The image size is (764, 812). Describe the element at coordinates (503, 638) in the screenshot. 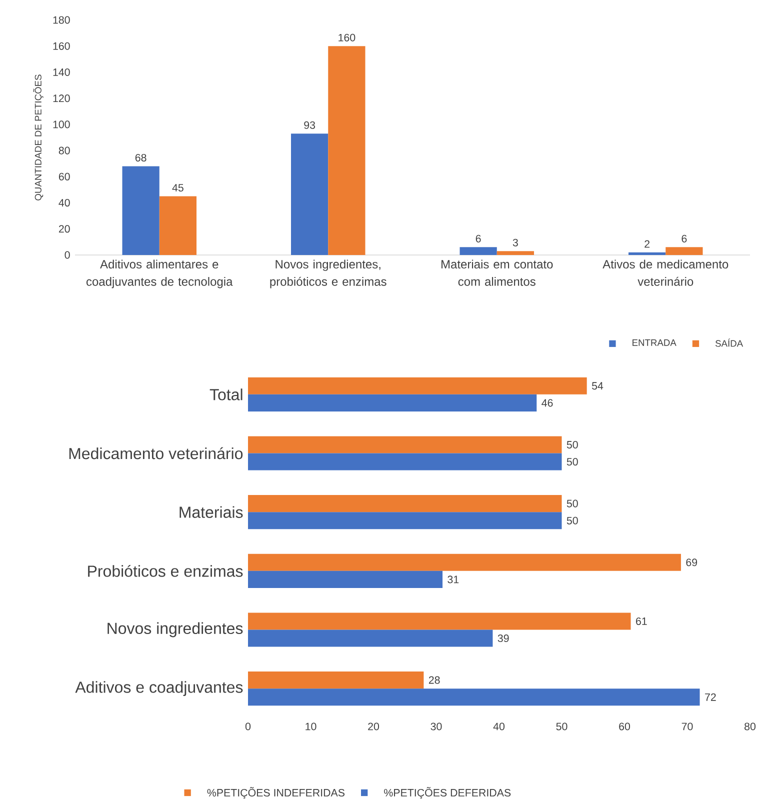

I see `data-label: 39` at that location.